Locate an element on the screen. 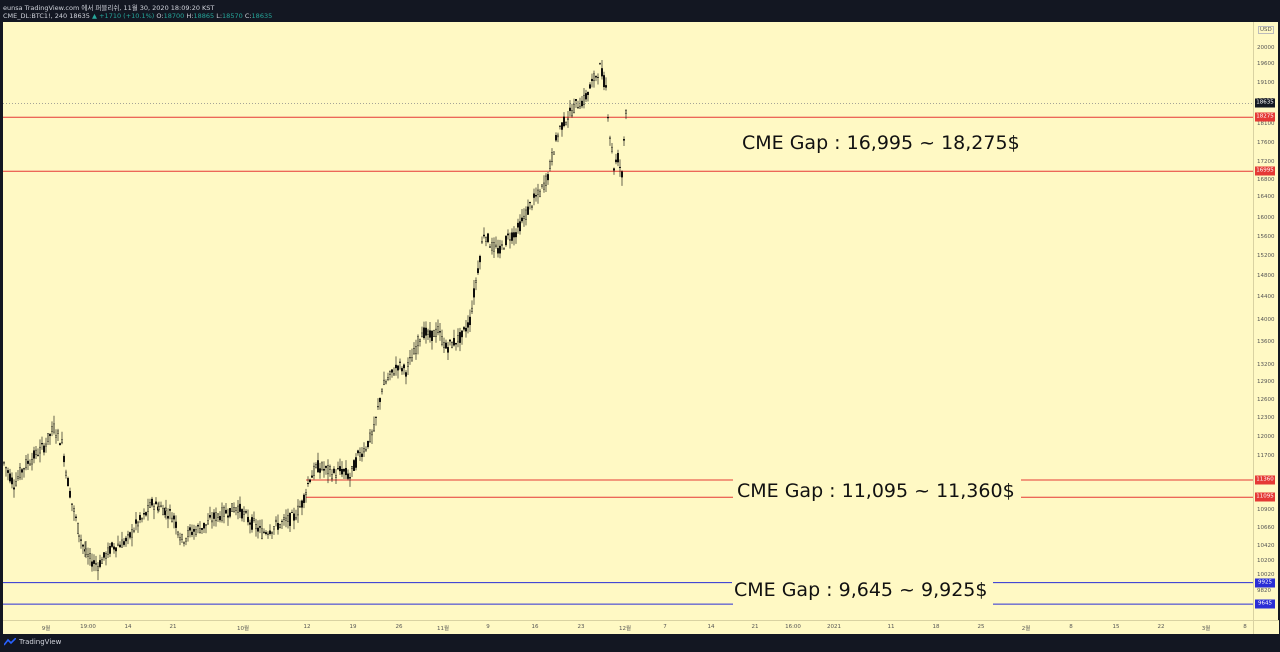 This screenshot has width=1280, height=652. time-tick: 16:00 is located at coordinates (793, 627).